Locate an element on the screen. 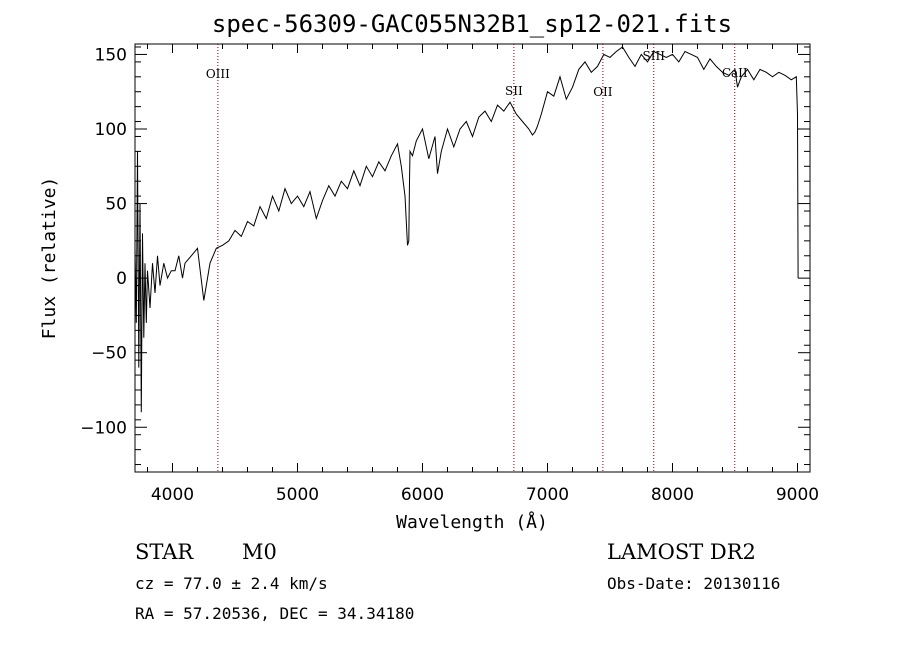 The width and height of the screenshot is (900, 649). x-tick-label: 8000 is located at coordinates (672, 495).